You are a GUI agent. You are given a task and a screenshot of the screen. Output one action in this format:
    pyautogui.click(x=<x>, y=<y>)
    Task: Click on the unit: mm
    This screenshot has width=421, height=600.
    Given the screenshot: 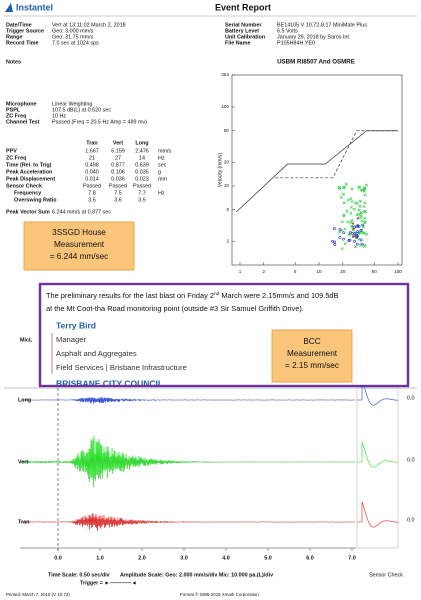 What is the action you would take?
    pyautogui.click(x=162, y=179)
    